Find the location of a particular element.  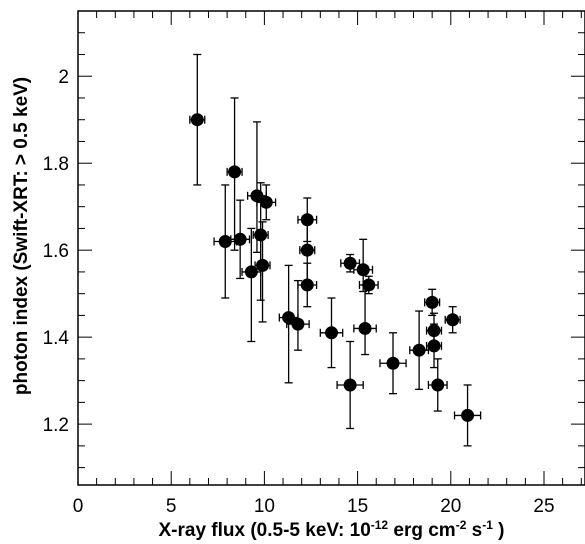

y-axis-title: photon index (Swift-XRT: > 0.5 keV) is located at coordinates (21, 236).